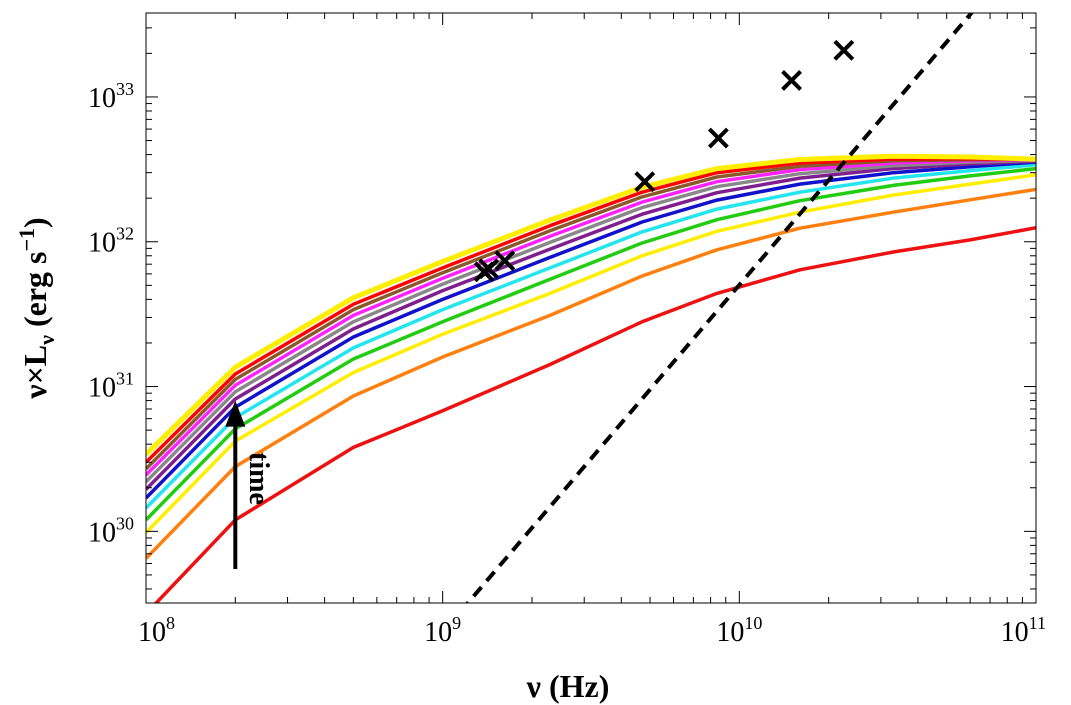  What do you see at coordinates (739, 630) in the screenshot?
I see `x-tick-label: 10¹⁰` at bounding box center [739, 630].